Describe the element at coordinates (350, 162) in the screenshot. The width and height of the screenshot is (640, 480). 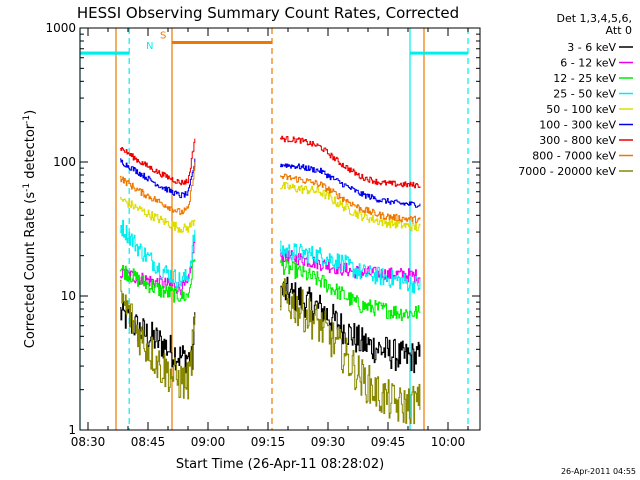
I see `series-line-6-post` at that location.